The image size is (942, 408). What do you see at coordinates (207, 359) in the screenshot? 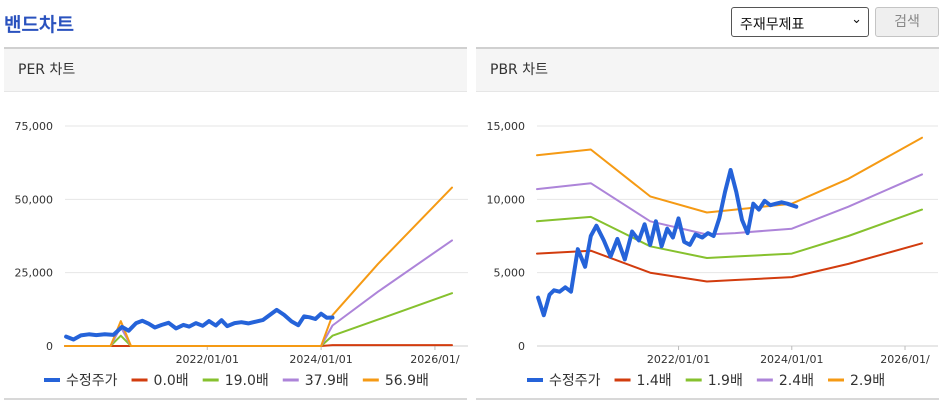
I see `per-x-tick-label: 2022/01/01` at bounding box center [207, 359].